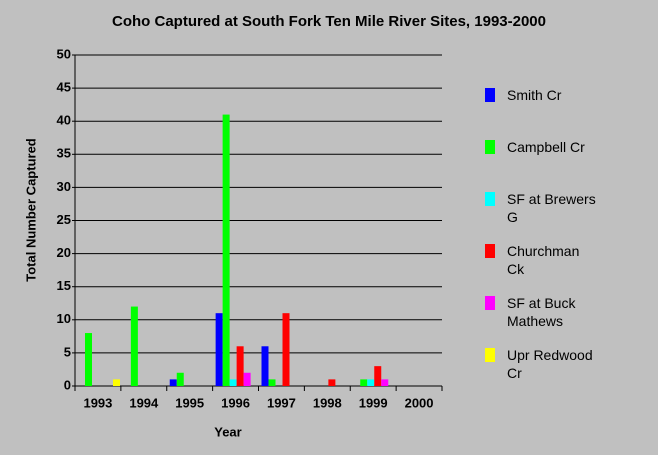 This screenshot has height=455, width=658. What do you see at coordinates (30, 210) in the screenshot?
I see `y-axis-label: Total Number Captured` at bounding box center [30, 210].